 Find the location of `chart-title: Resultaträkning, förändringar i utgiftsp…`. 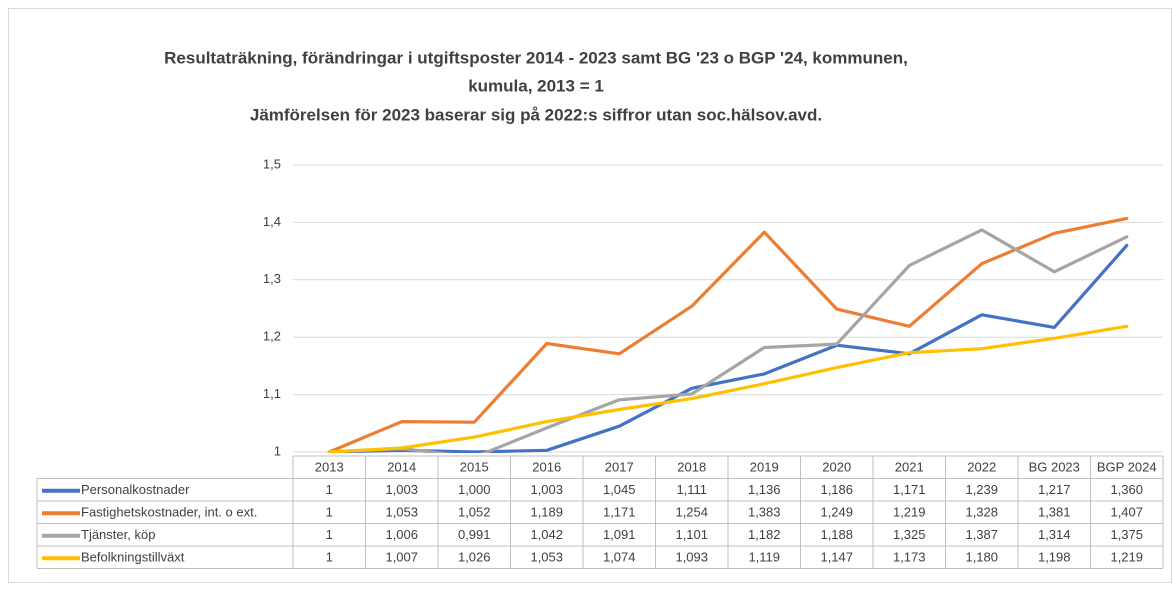

chart-title: Resultaträkning, förändringar i utgiftsp… is located at coordinates (536, 57).